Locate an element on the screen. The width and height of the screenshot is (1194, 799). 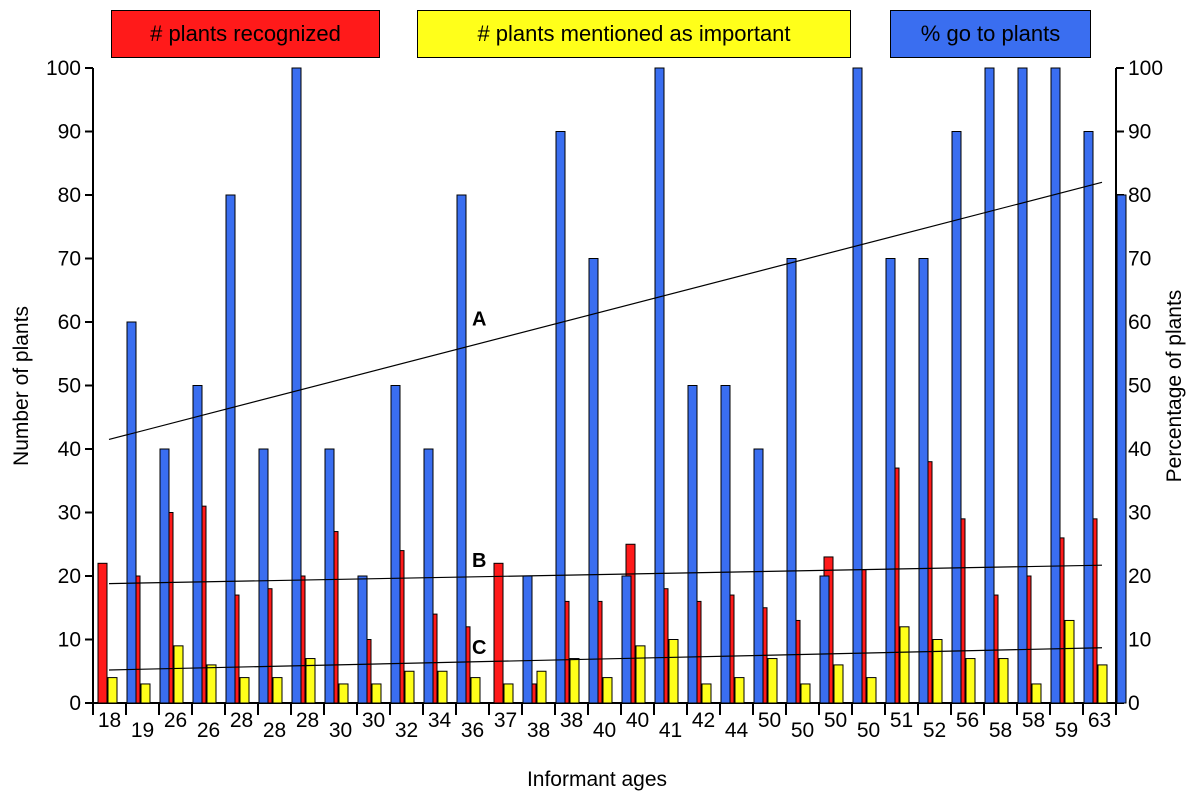
x-tick-label: 26 is located at coordinates (175, 720).